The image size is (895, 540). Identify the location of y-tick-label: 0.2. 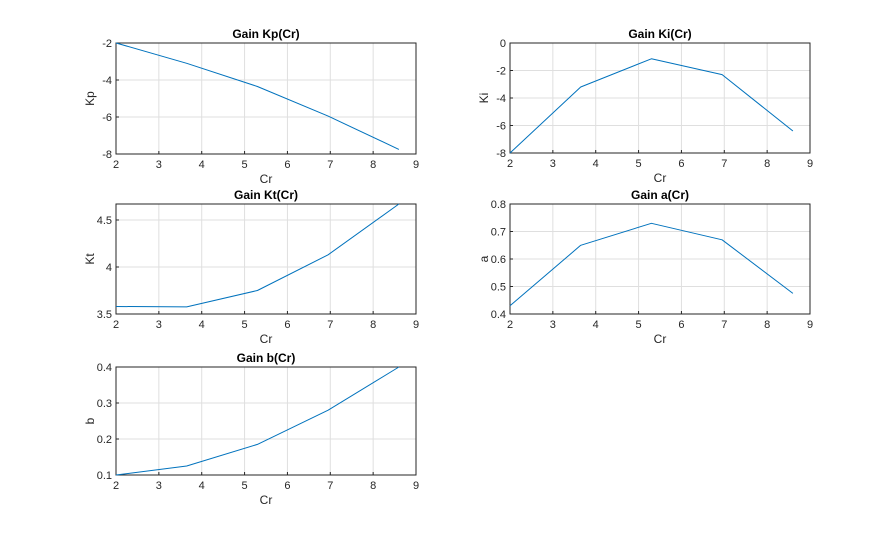
(104, 440).